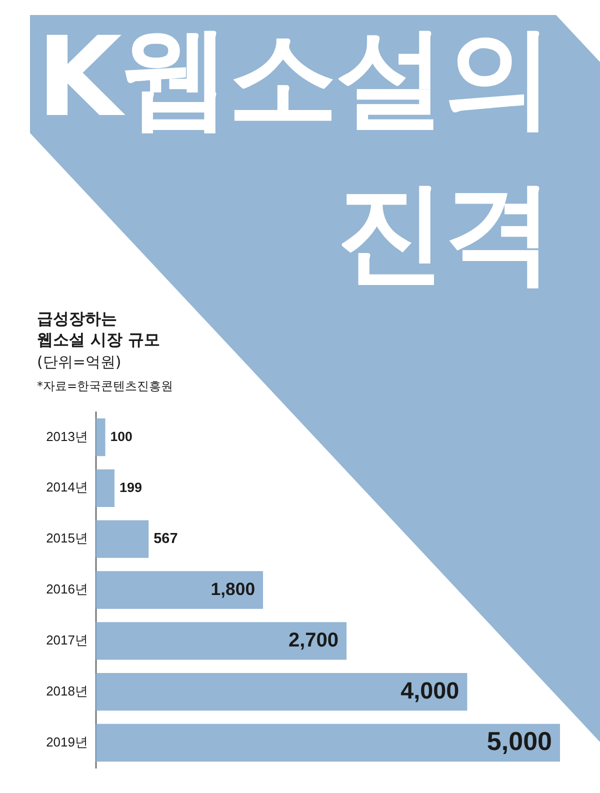 The height and width of the screenshot is (793, 600). Describe the element at coordinates (67, 742) in the screenshot. I see `y-tick-label: 2019년` at that location.